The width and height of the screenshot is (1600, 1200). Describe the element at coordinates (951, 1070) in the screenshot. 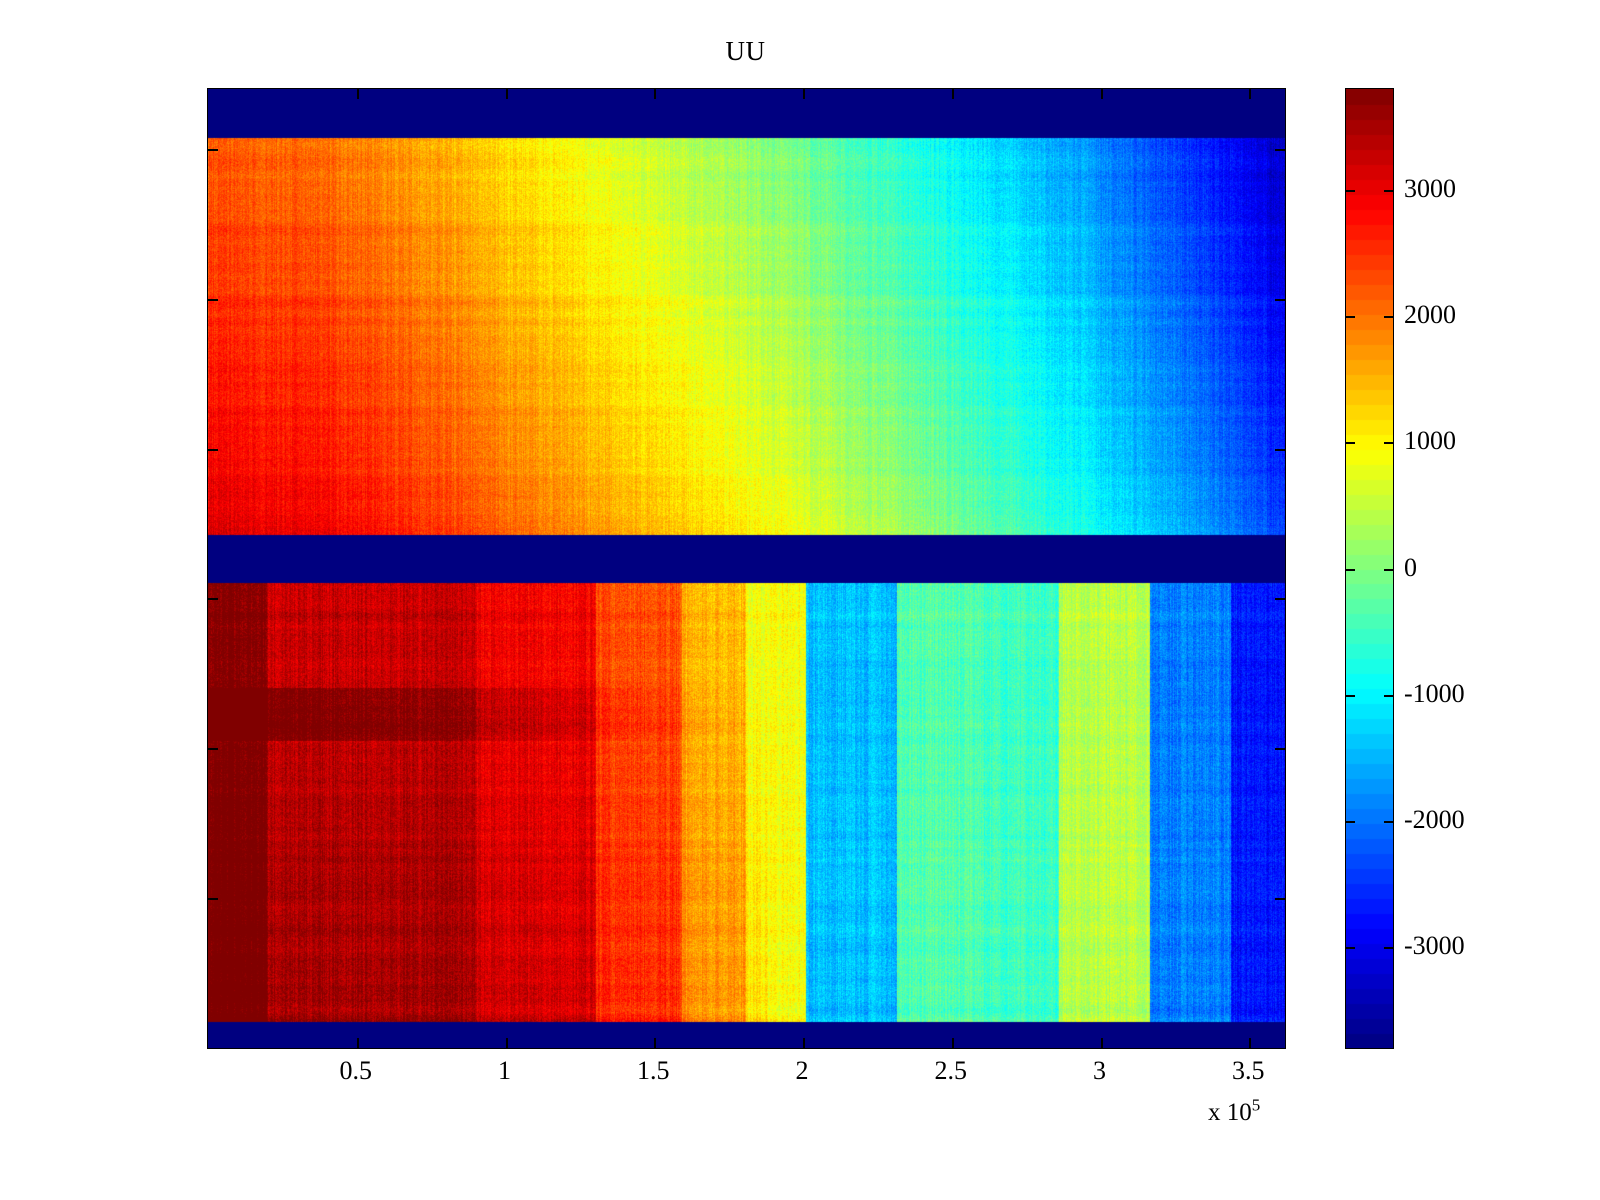

I see `x-axis-tick-label: 2.5` at that location.